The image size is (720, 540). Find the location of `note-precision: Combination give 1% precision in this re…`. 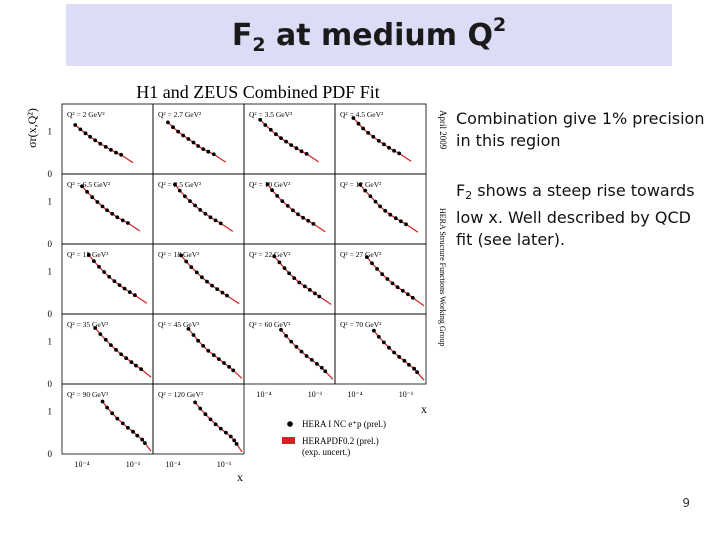

note-precision: Combination give 1% precision in this re… is located at coordinates (580, 129).